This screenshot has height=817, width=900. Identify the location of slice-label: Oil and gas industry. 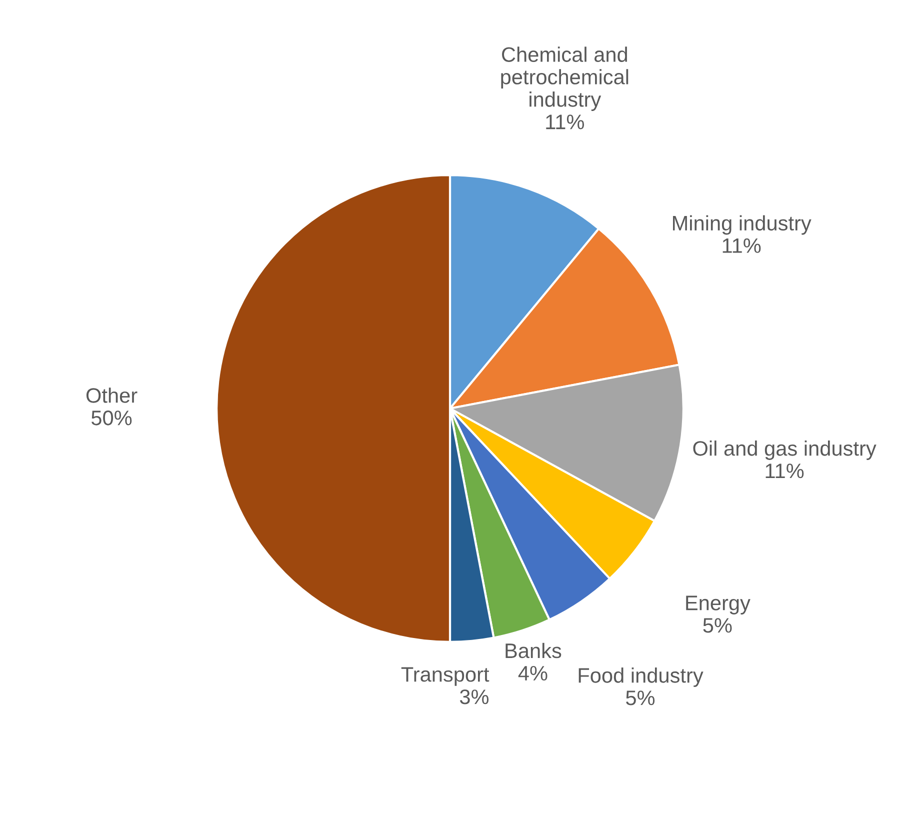
(784, 450).